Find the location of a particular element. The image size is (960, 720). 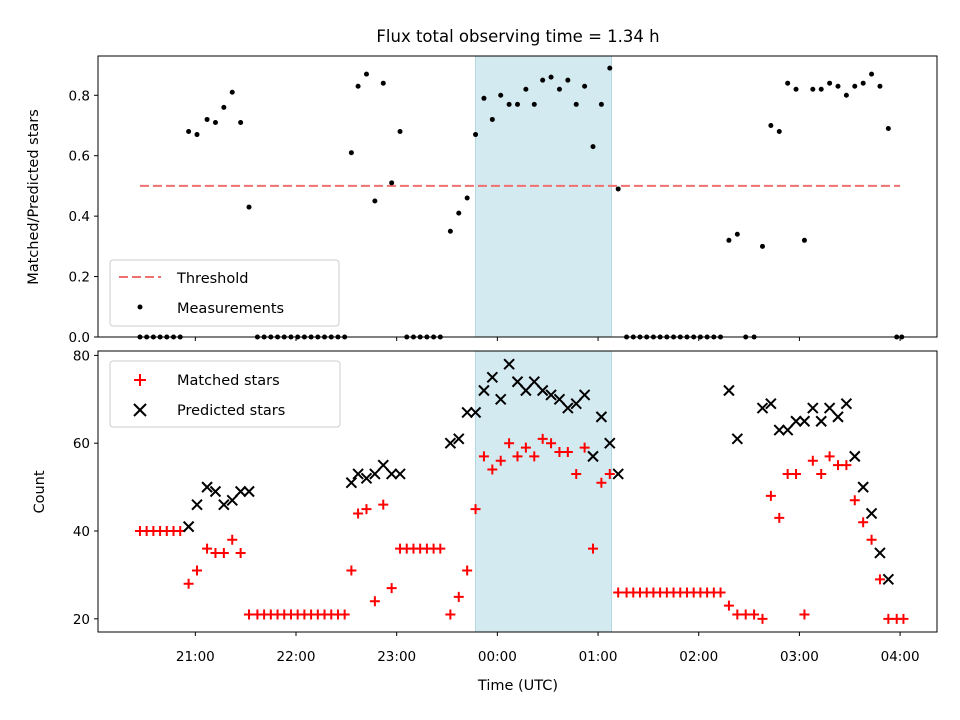

x-axis-label: Time (UTC) is located at coordinates (517, 686).